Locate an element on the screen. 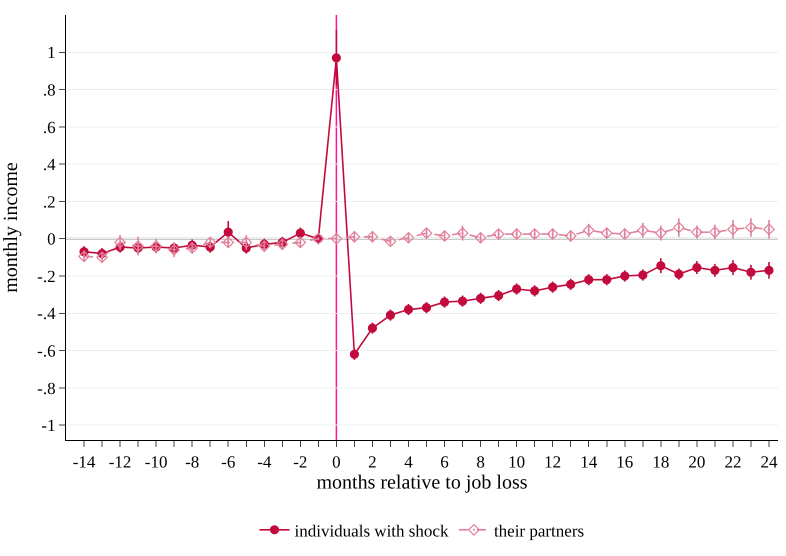  x-tick-label: -6 is located at coordinates (228, 462).